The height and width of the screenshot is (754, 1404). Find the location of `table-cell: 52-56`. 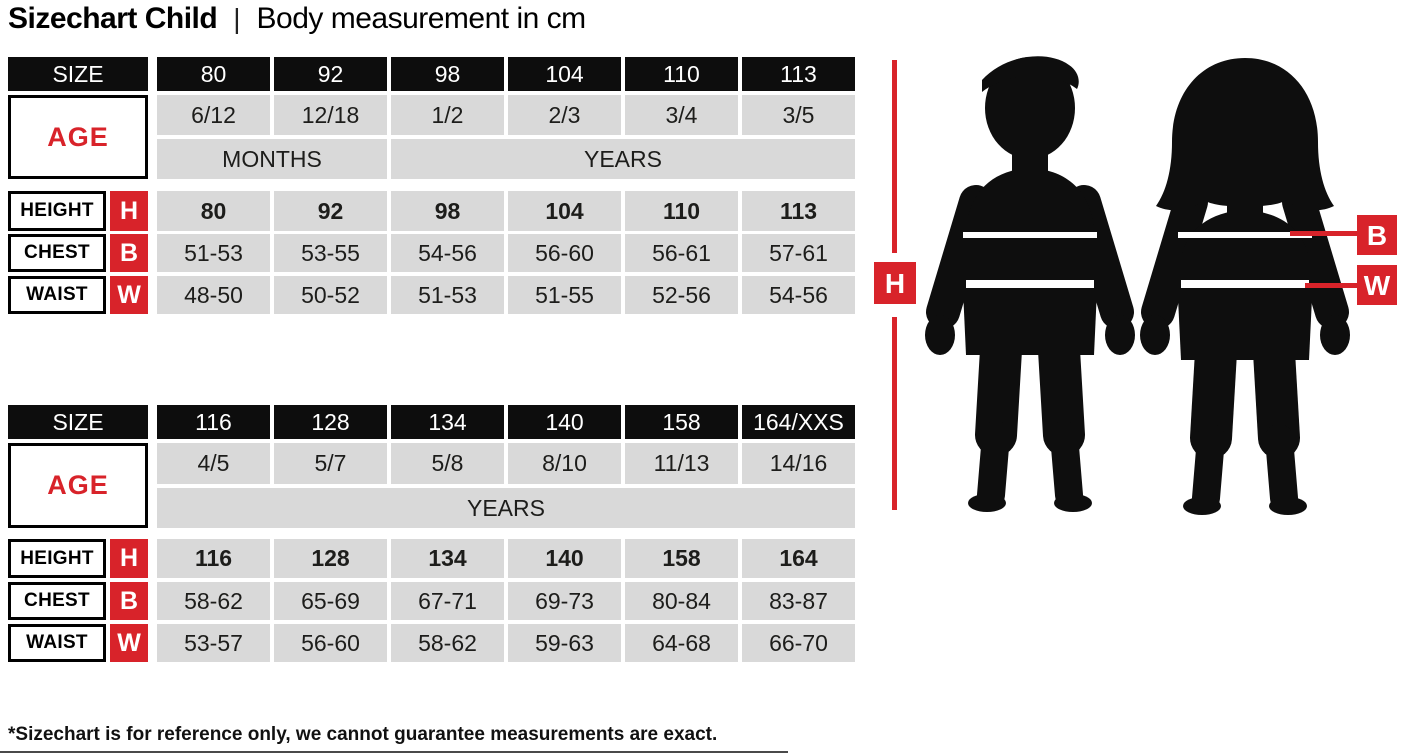

table-cell: 52-56 is located at coordinates (681, 295).